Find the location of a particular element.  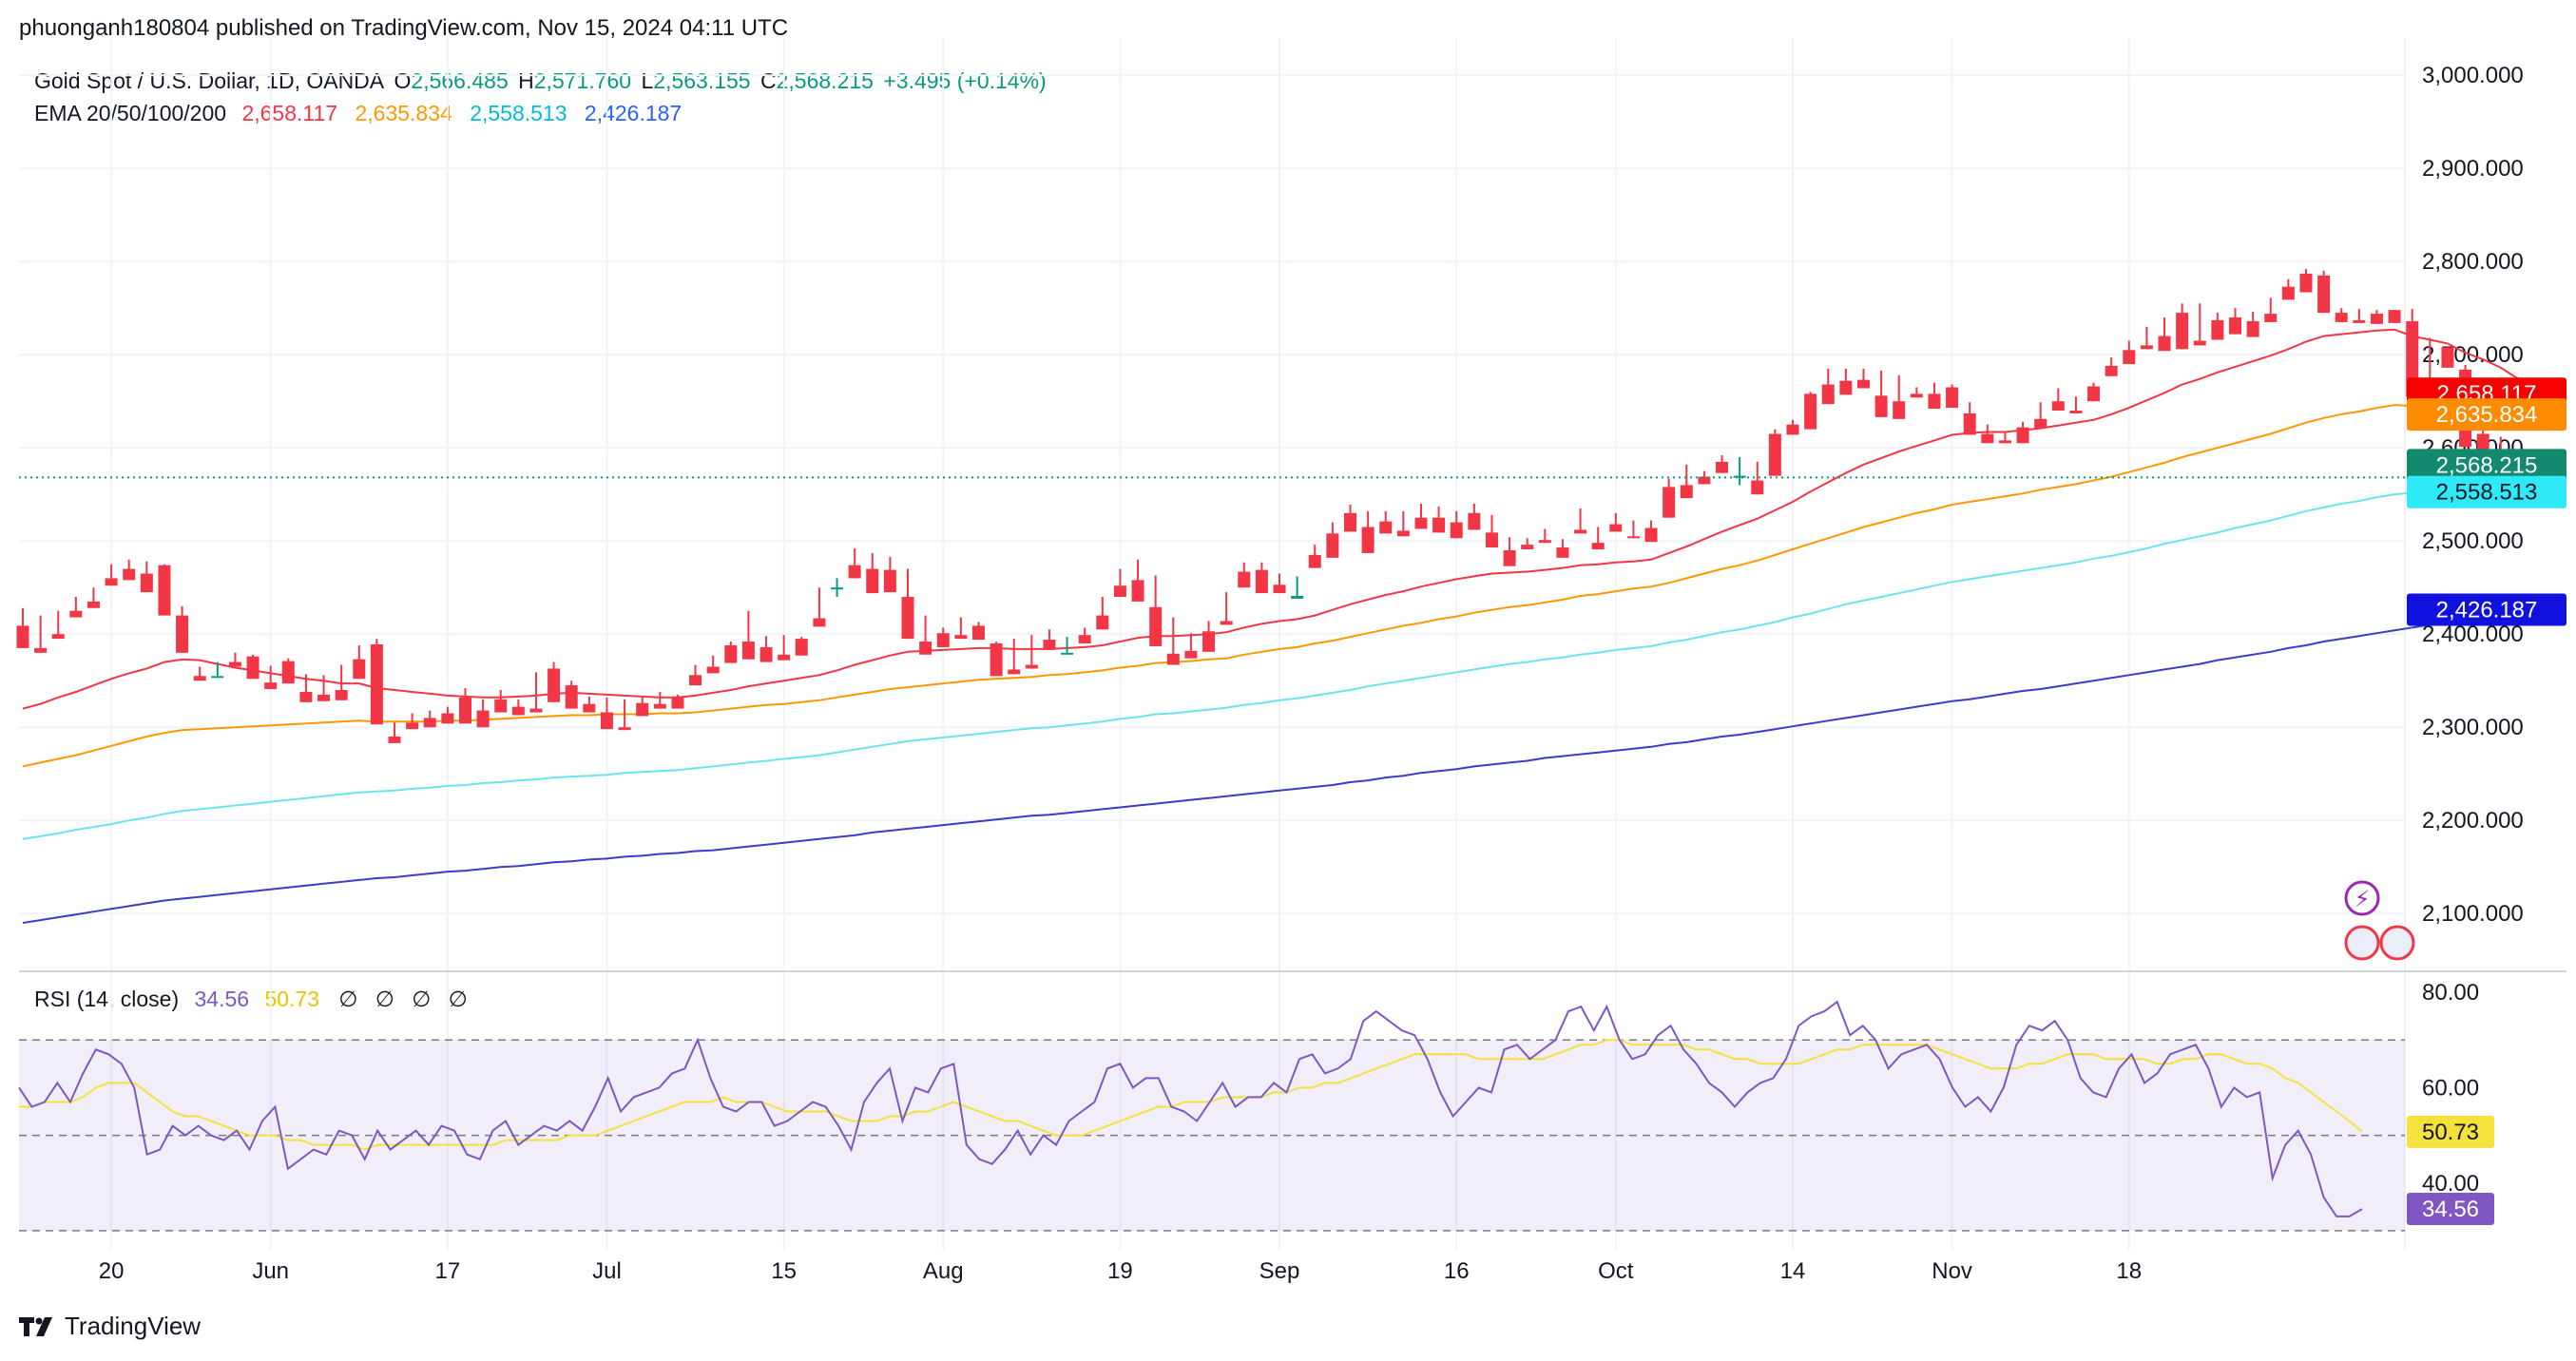

time-axis-label: 19 is located at coordinates (1120, 1271).